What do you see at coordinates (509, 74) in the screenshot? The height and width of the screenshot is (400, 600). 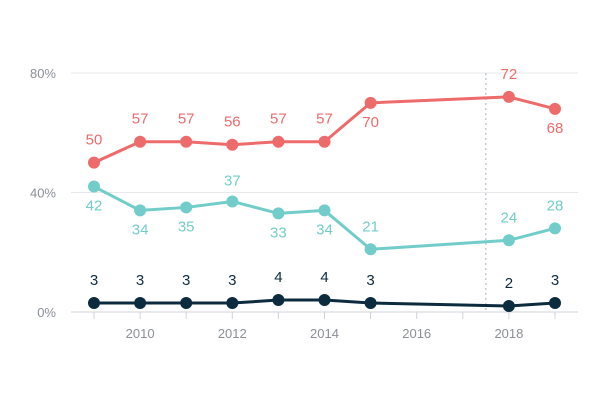 I see `data-label-top: 72` at bounding box center [509, 74].